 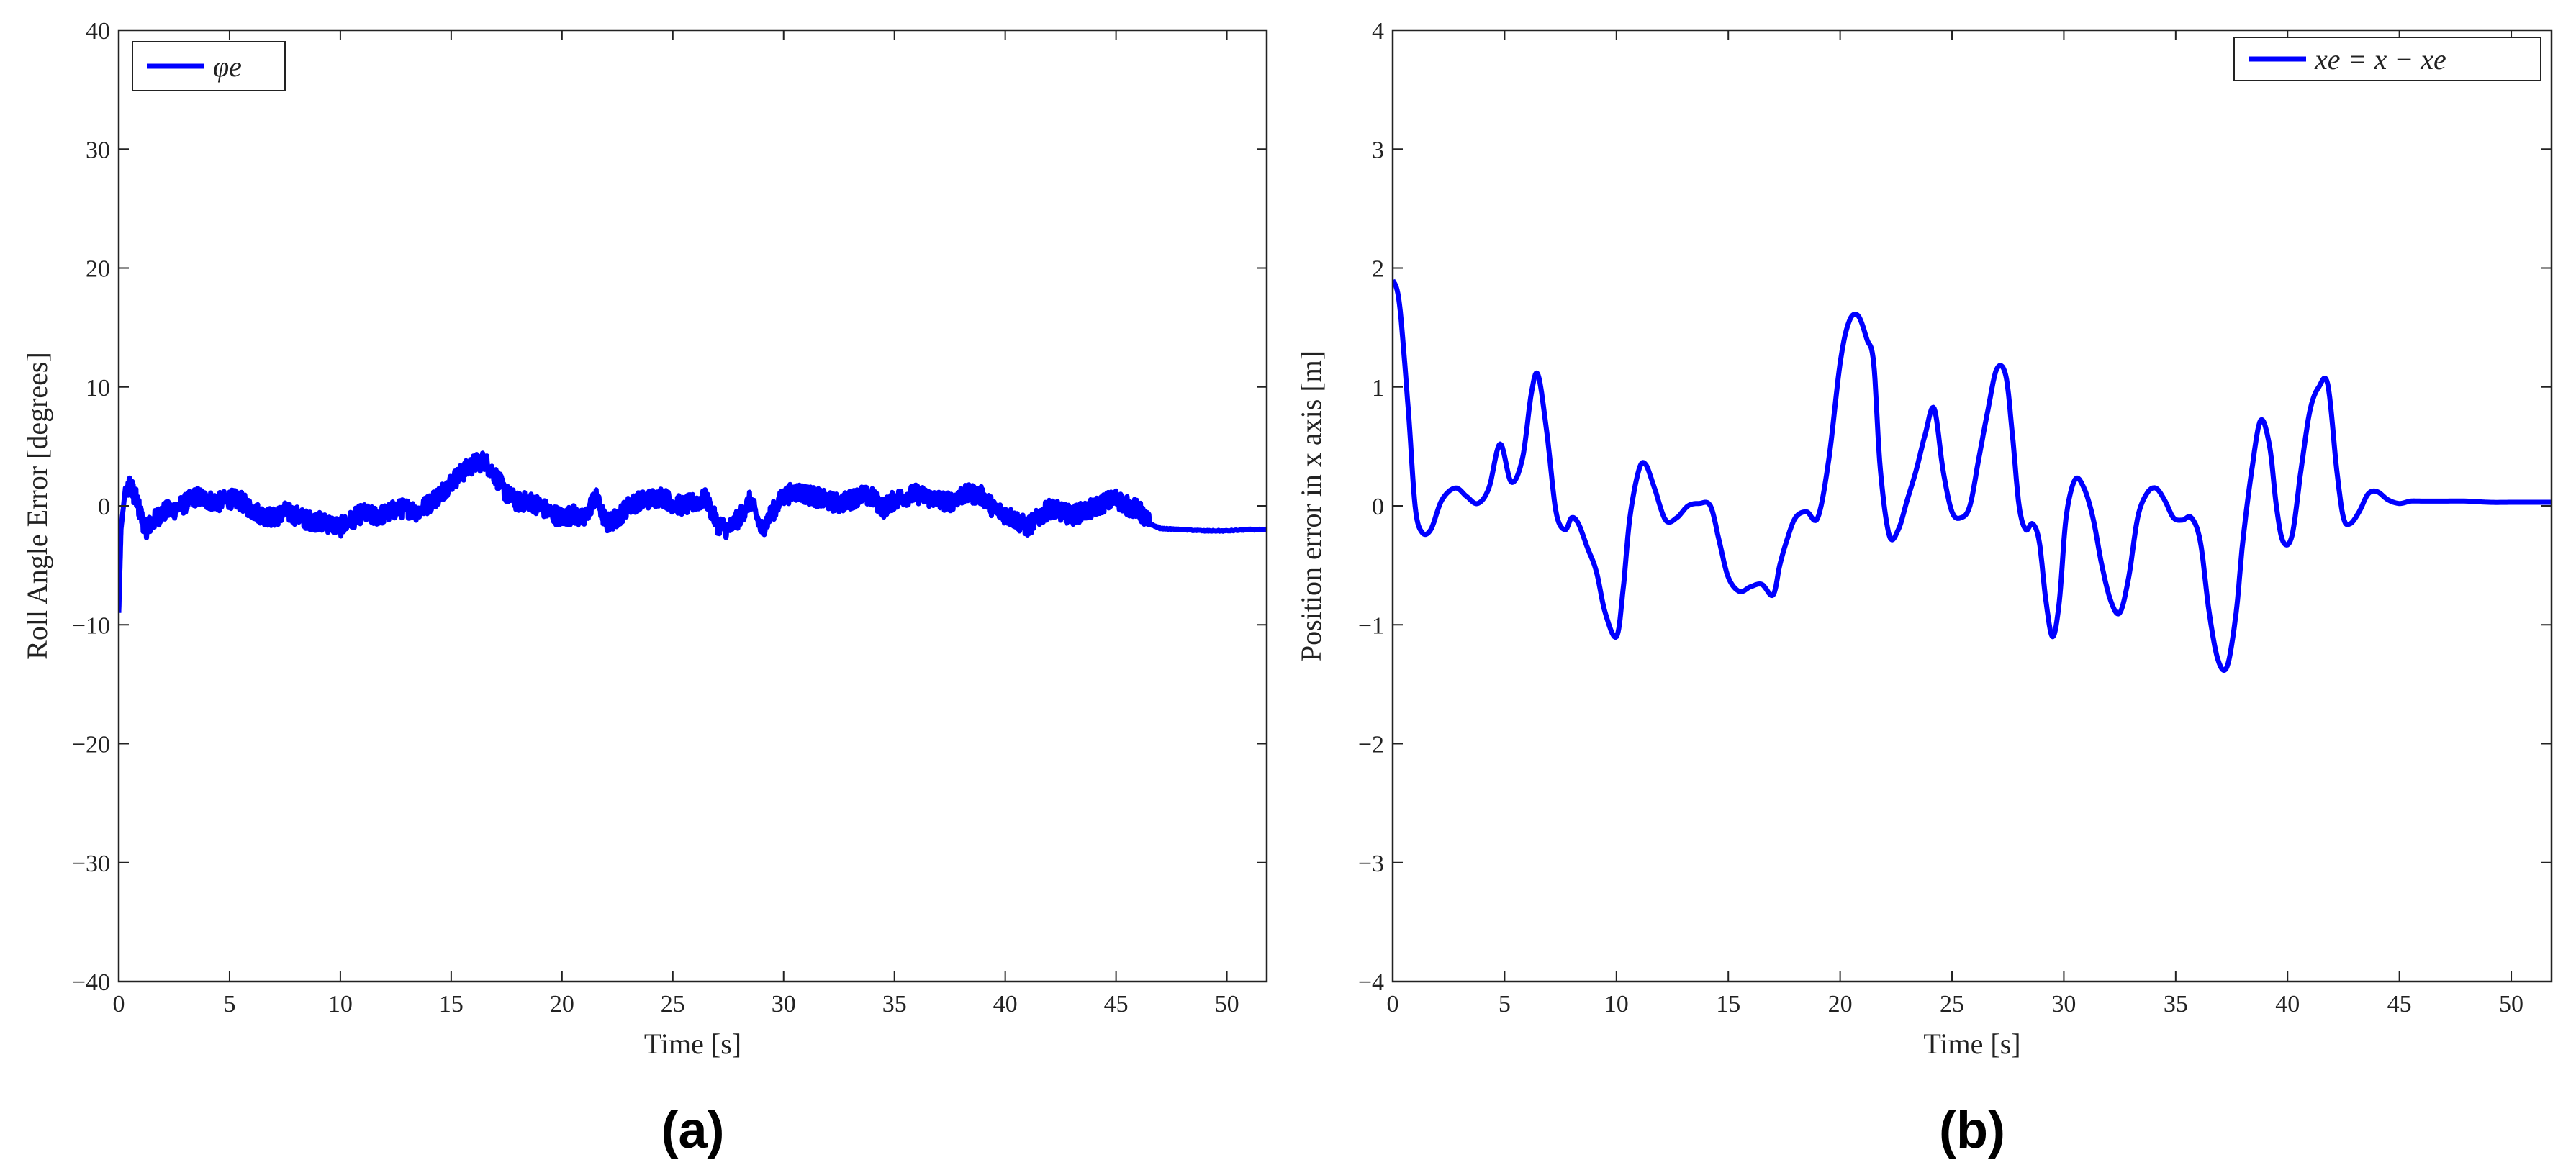 What do you see at coordinates (1371, 983) in the screenshot?
I see `y-tick-label: −4` at bounding box center [1371, 983].